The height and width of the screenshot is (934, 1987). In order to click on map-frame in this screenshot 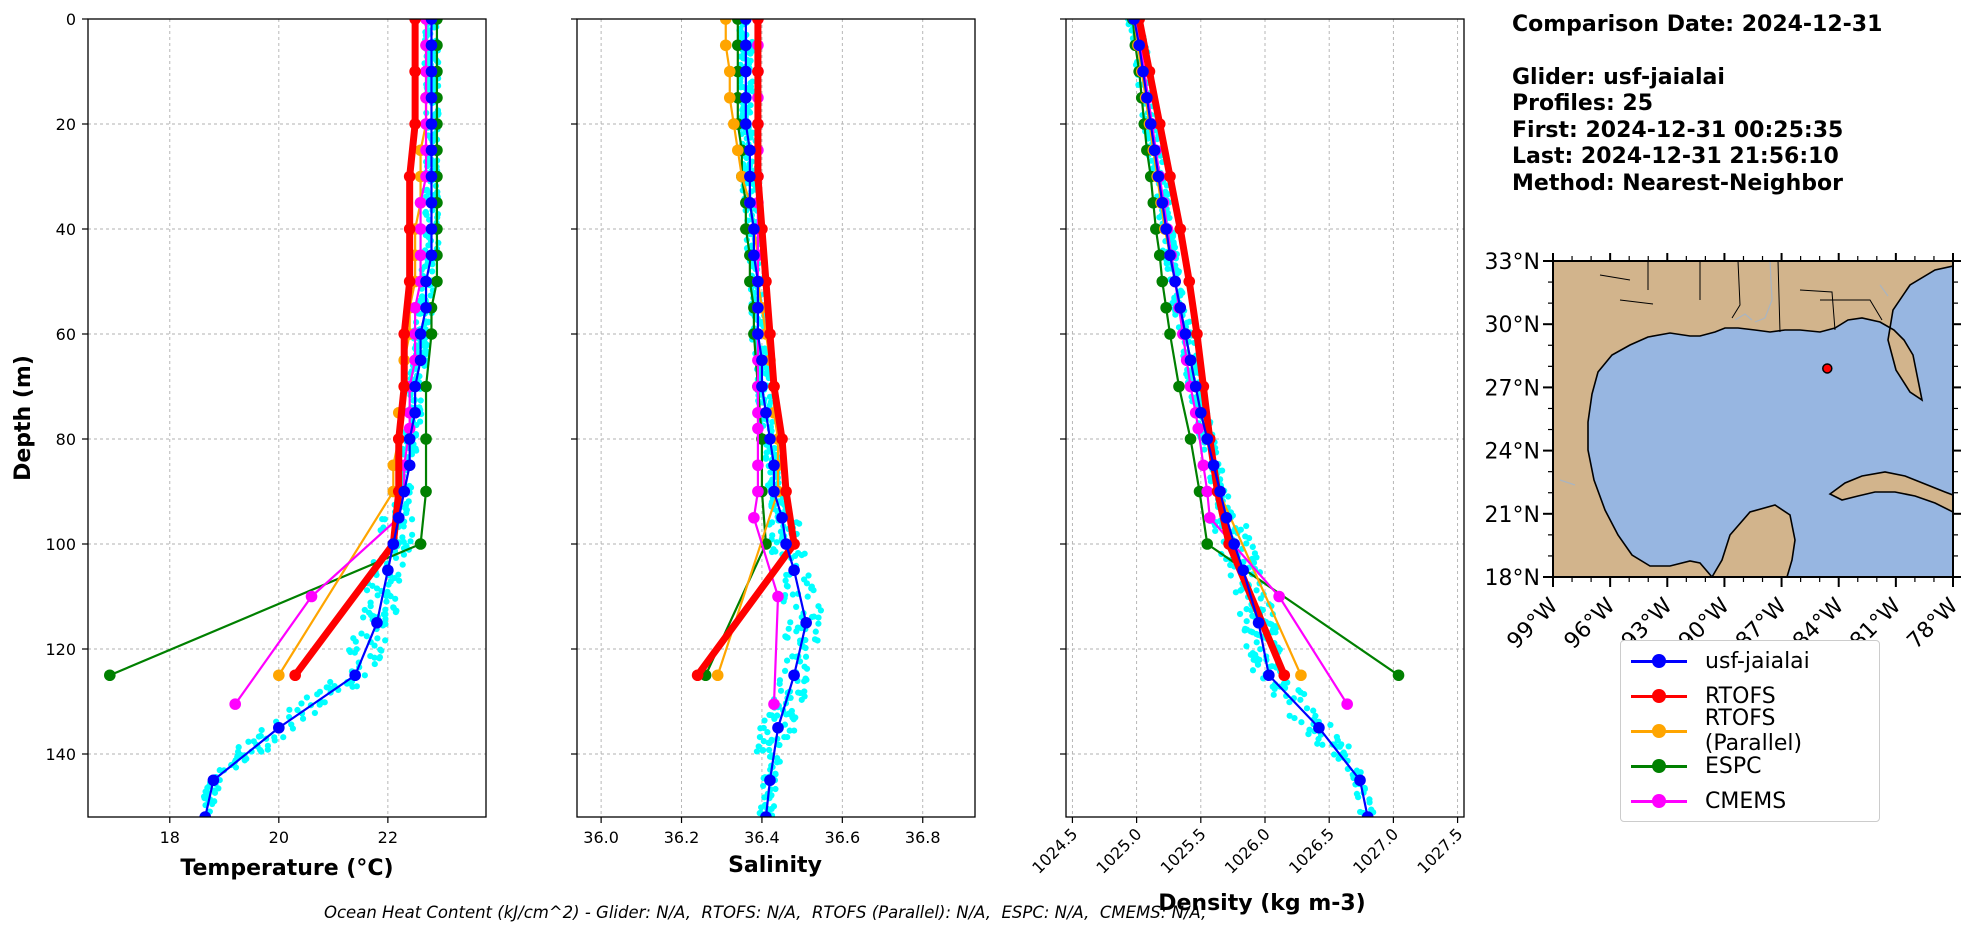, I will do `click(1753, 419)`.